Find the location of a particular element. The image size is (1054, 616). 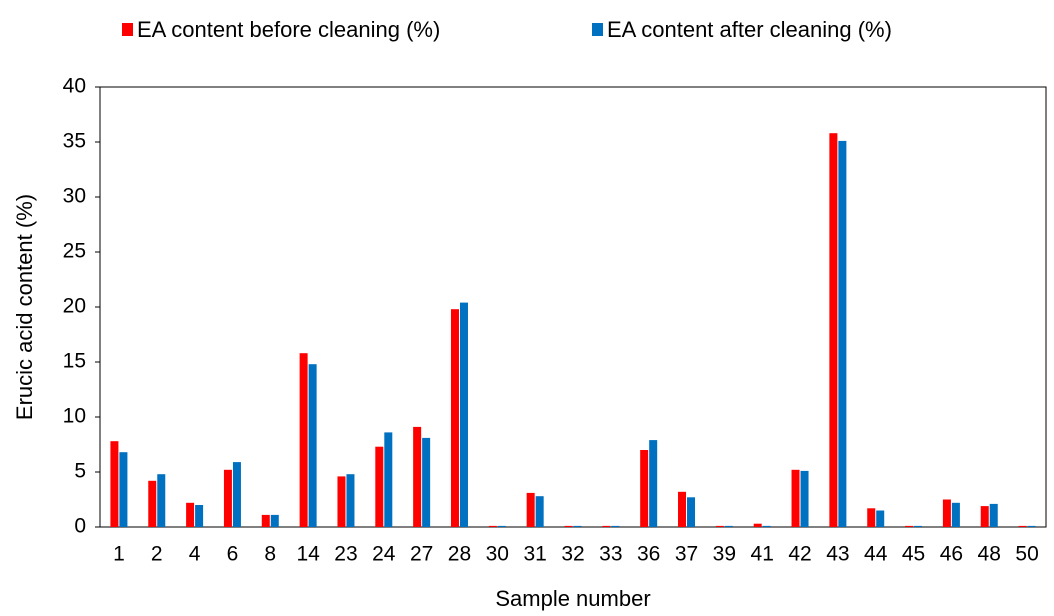

x-tick-label: 44 is located at coordinates (876, 554).